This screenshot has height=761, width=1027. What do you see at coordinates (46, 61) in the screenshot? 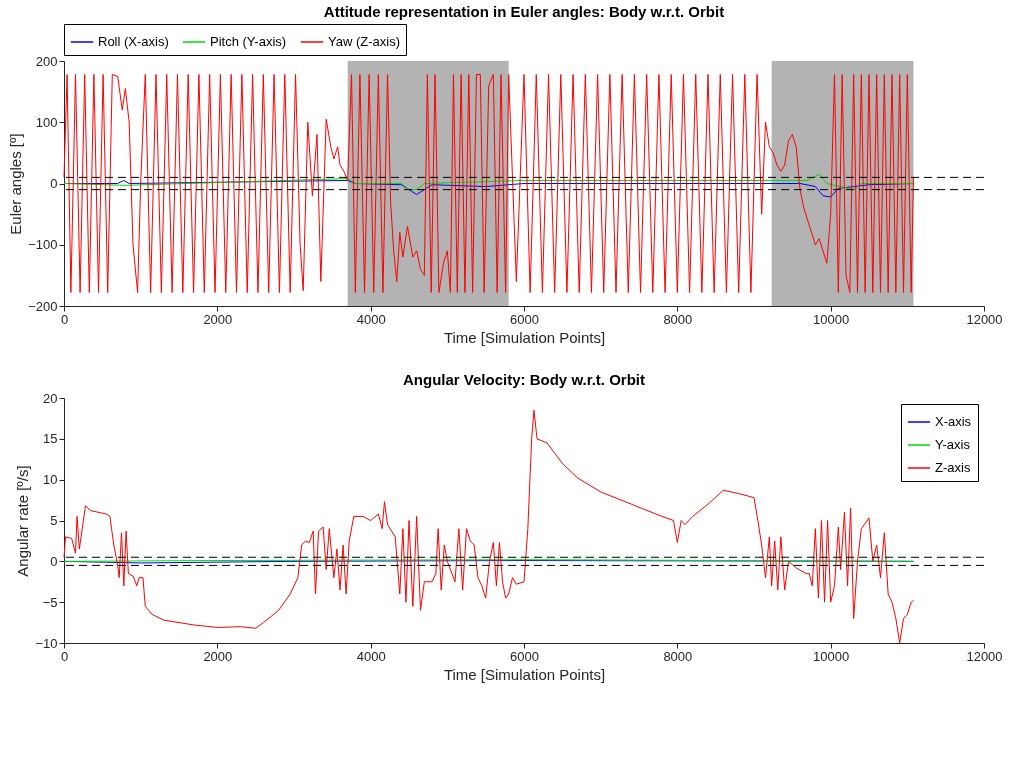
I see `y-tick-label: 200` at bounding box center [46, 61].